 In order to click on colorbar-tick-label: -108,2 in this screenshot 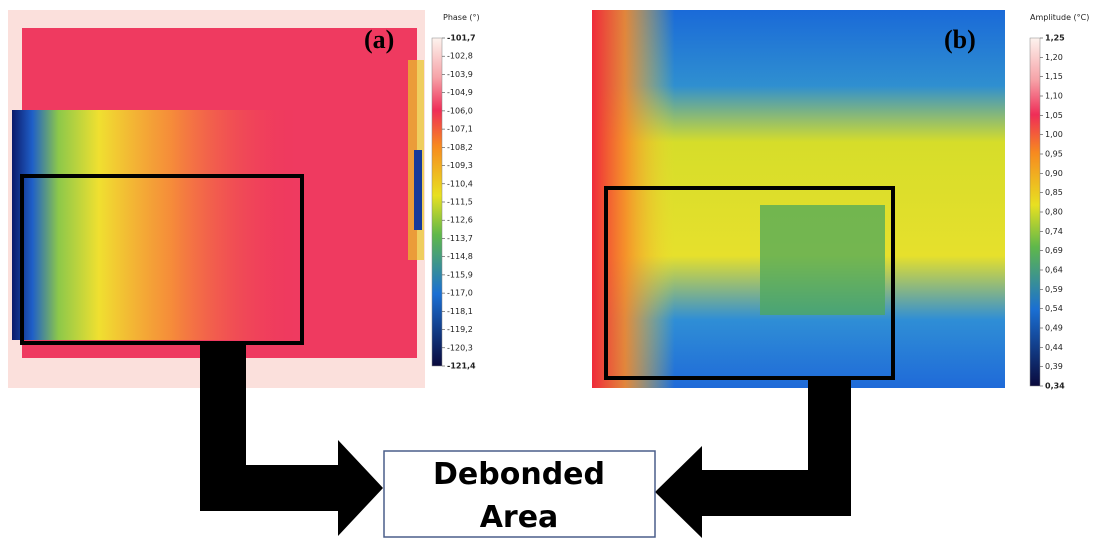, I will do `click(460, 147)`.